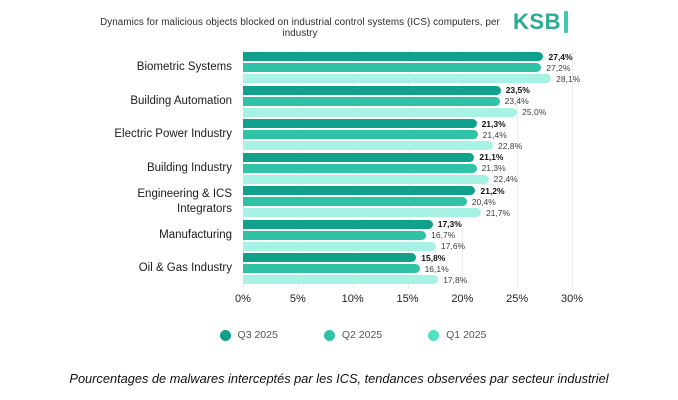  Describe the element at coordinates (330, 257) in the screenshot. I see `bar-q3-2025-oil-gas-industry` at that location.